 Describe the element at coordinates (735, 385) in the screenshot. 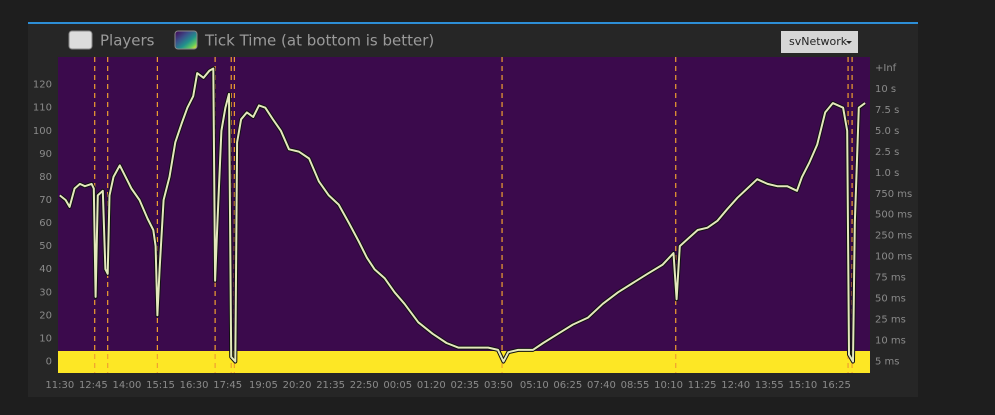

I see `x-tick-label: 12:40` at that location.